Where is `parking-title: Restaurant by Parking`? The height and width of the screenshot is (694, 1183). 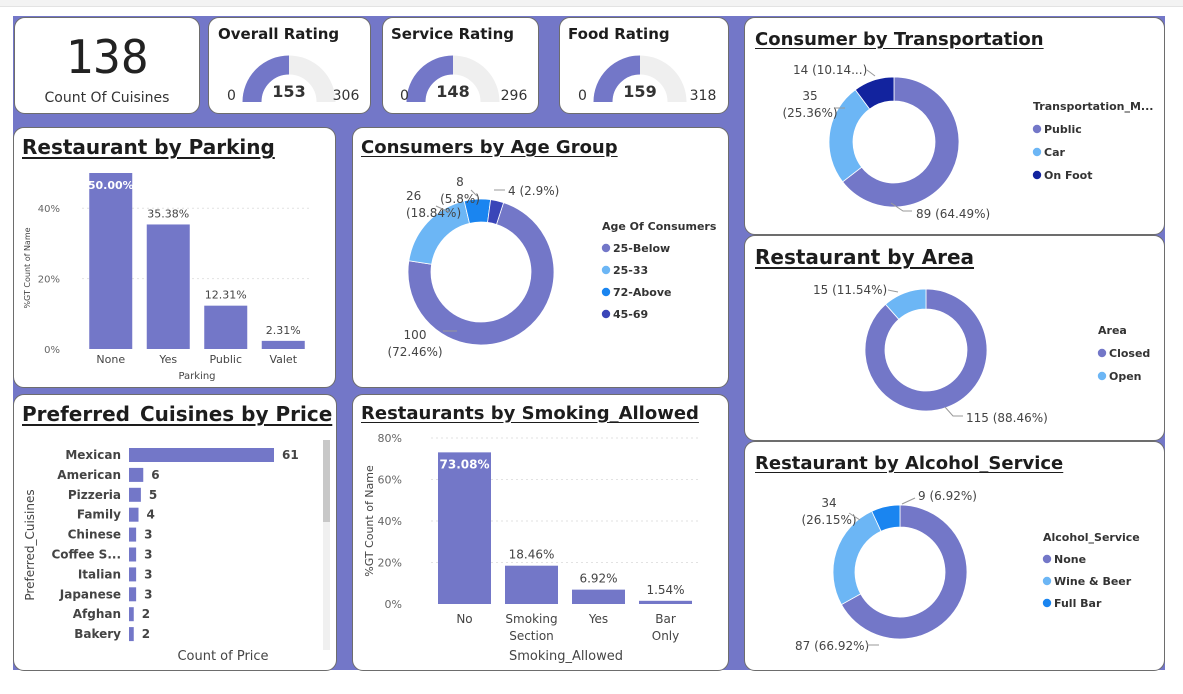 parking-title: Restaurant by Parking is located at coordinates (148, 147).